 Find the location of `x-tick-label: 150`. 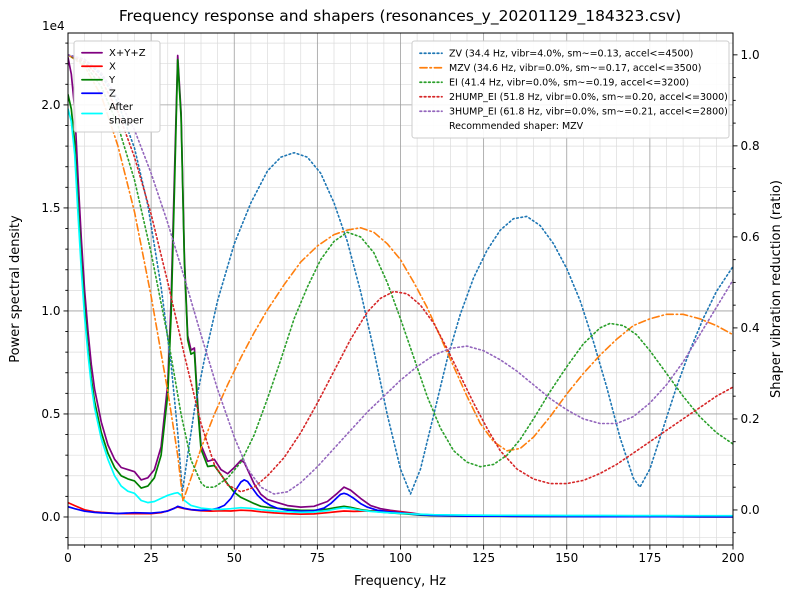

x-tick-label: 150 is located at coordinates (566, 558).